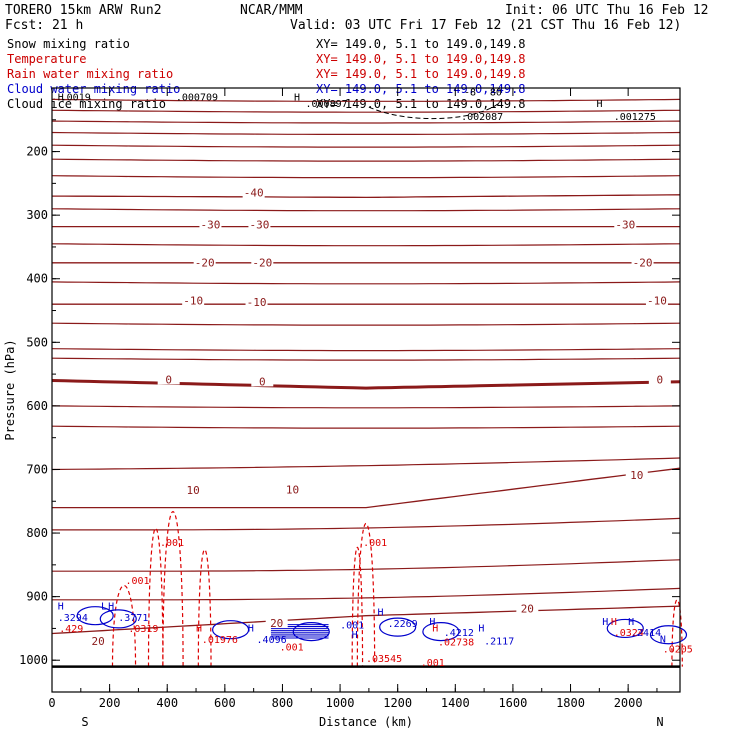  Describe the element at coordinates (659, 722) in the screenshot. I see `north-label: N` at that location.